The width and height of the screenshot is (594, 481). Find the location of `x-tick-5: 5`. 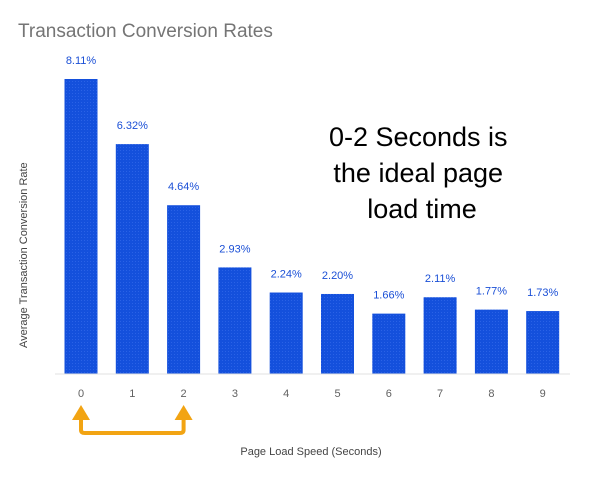

x-tick-5: 5 is located at coordinates (337, 394).